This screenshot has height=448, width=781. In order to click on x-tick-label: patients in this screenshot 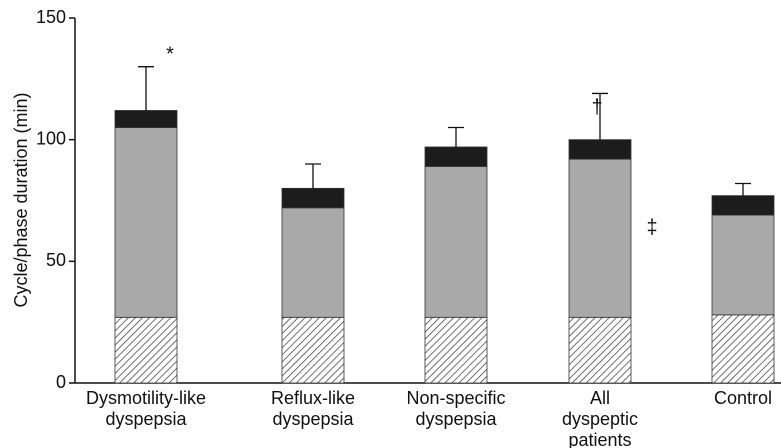, I will do `click(599, 439)`.